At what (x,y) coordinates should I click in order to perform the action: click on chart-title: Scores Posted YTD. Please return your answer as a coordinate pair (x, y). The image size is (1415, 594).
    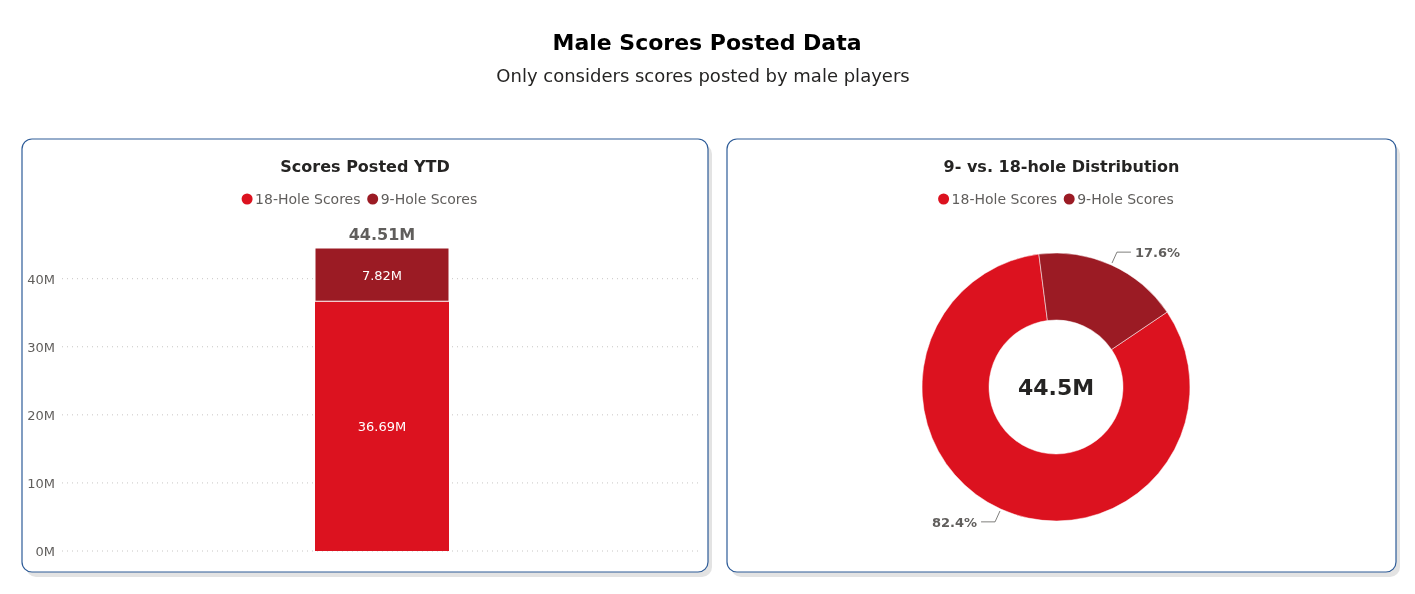
    Looking at the image, I should click on (365, 166).